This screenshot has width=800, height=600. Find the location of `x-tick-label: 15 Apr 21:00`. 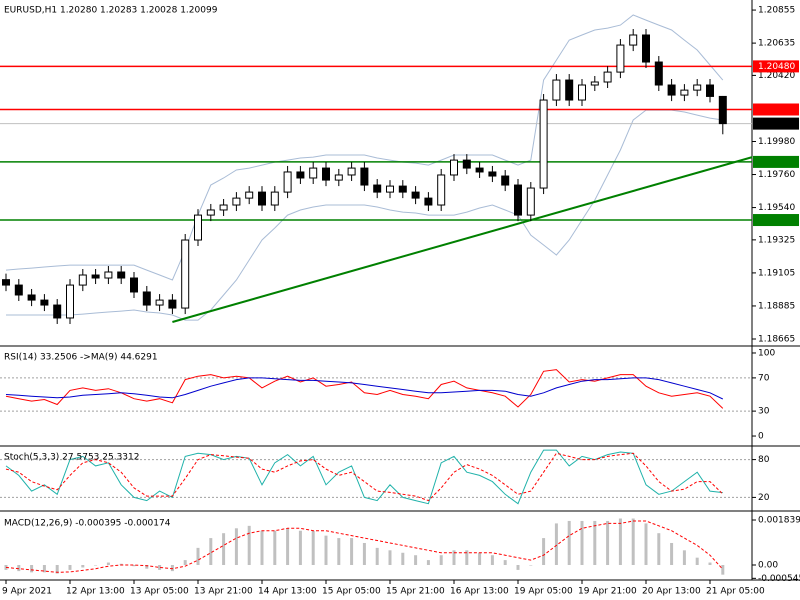

x-tick-label: 15 Apr 21:00 is located at coordinates (415, 592).